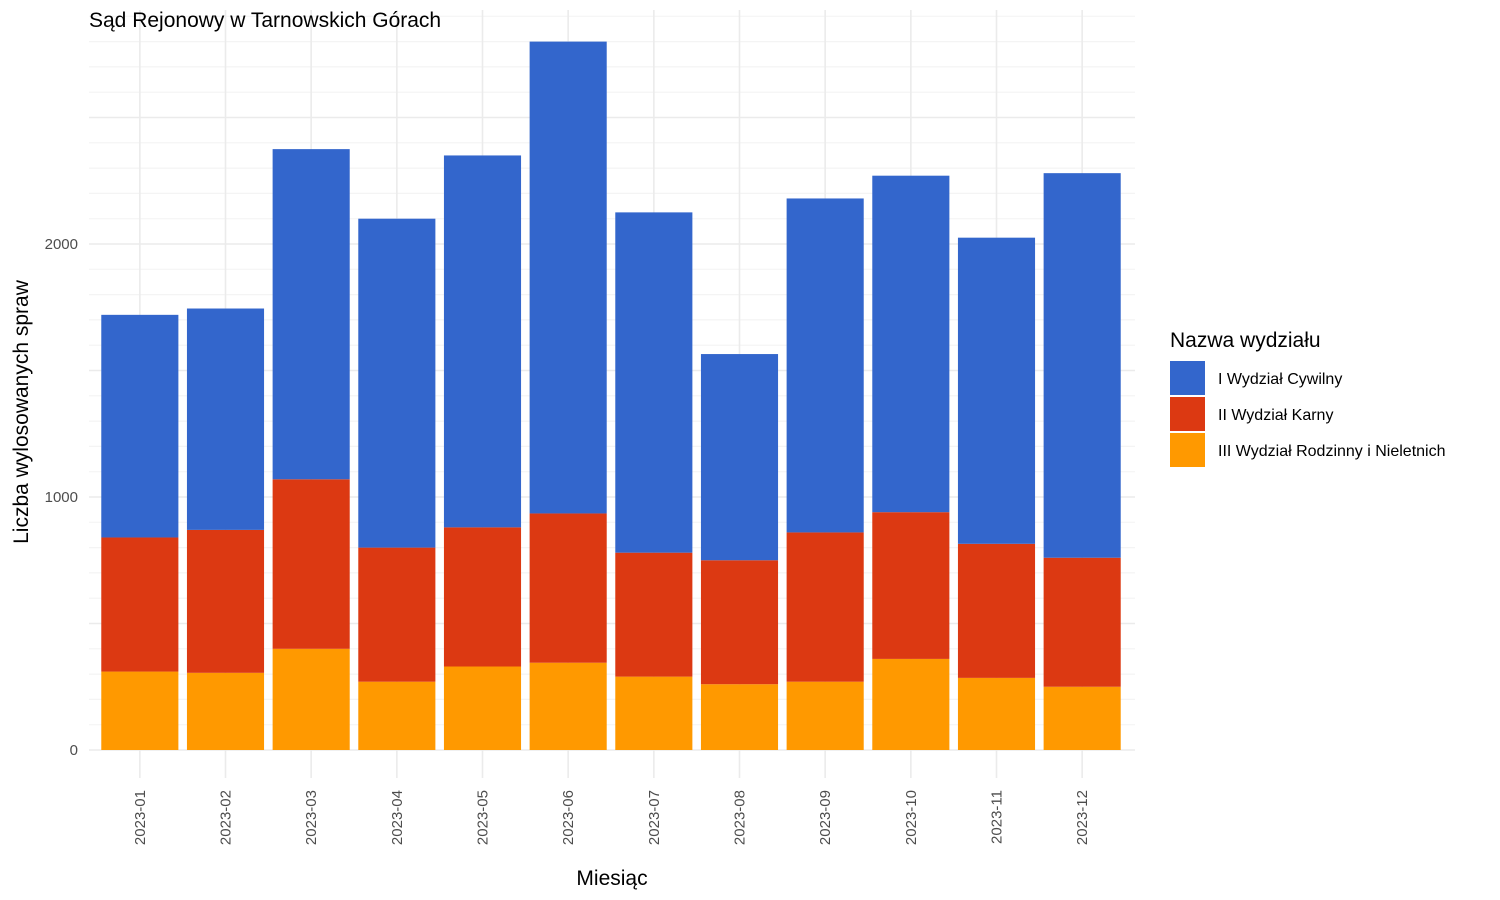 This screenshot has width=1500, height=900. Describe the element at coordinates (825, 715) in the screenshot. I see `bar-segment-2023-09-s1` at that location.